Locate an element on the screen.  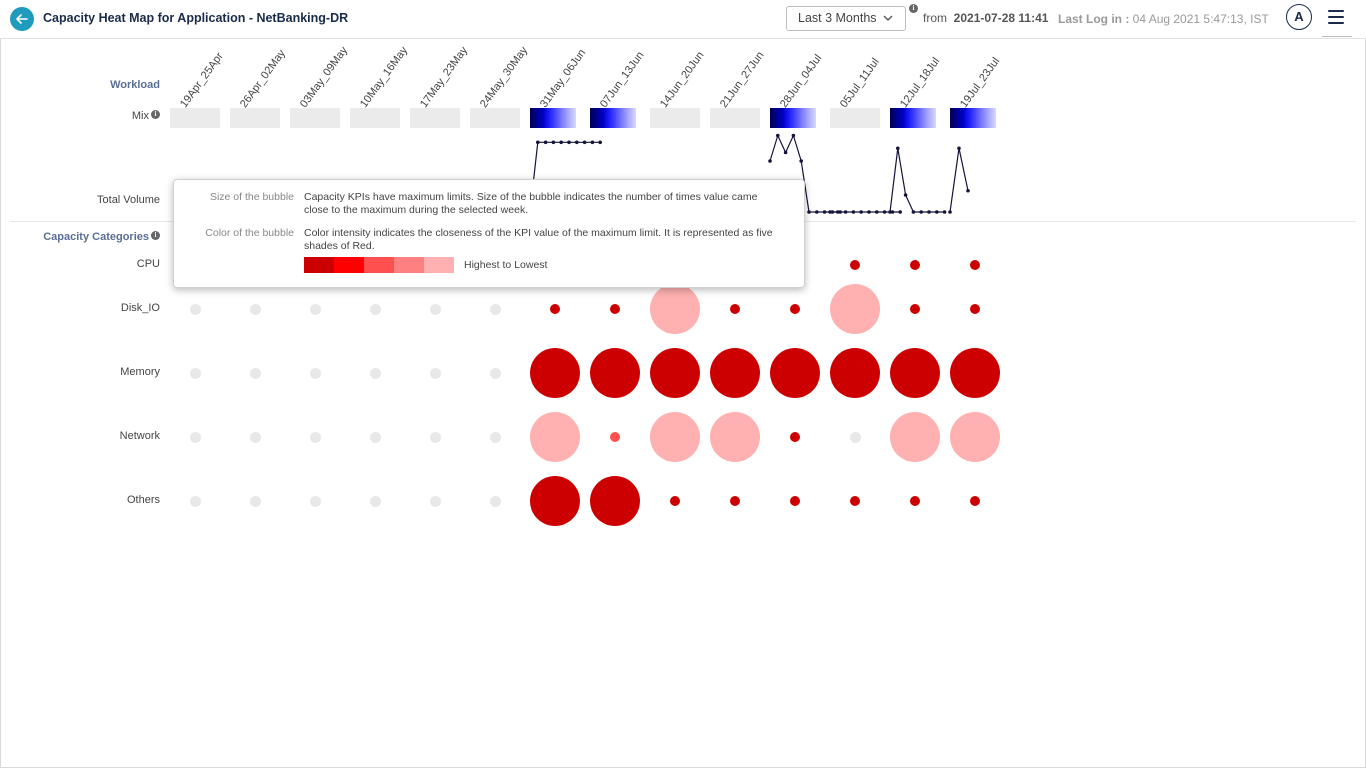
user-avatar: A is located at coordinates (1299, 17).